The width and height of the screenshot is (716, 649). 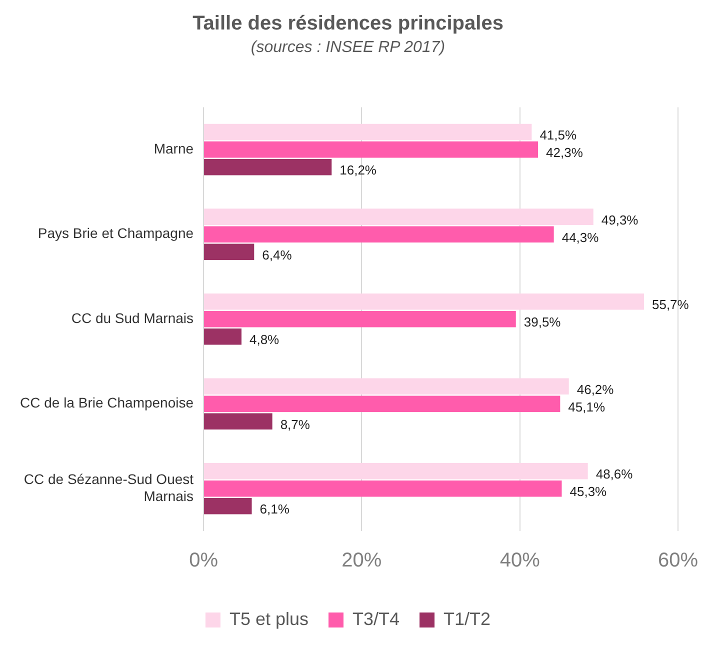 I want to click on chart-title: Taille des résidences principales, so click(x=348, y=23).